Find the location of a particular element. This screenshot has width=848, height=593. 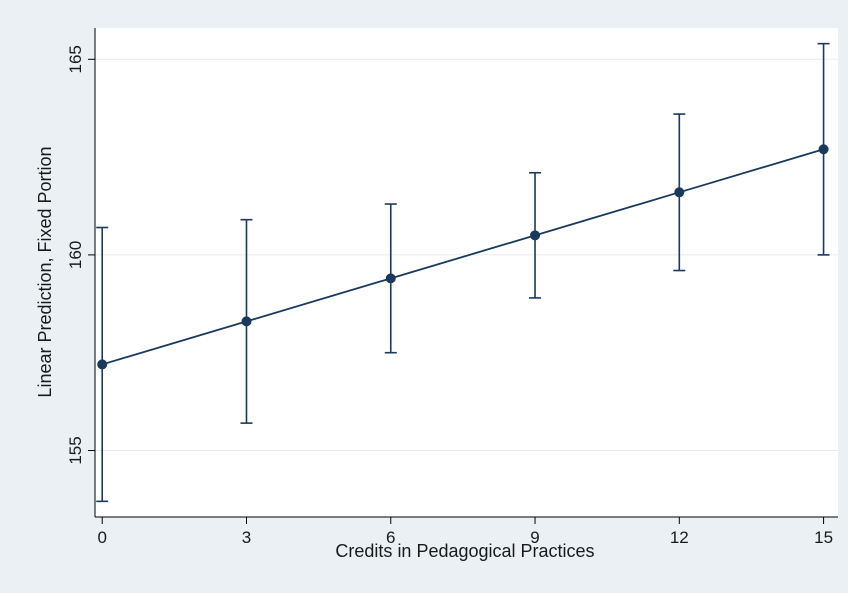

y-tick-label-0: 155 is located at coordinates (75, 450).